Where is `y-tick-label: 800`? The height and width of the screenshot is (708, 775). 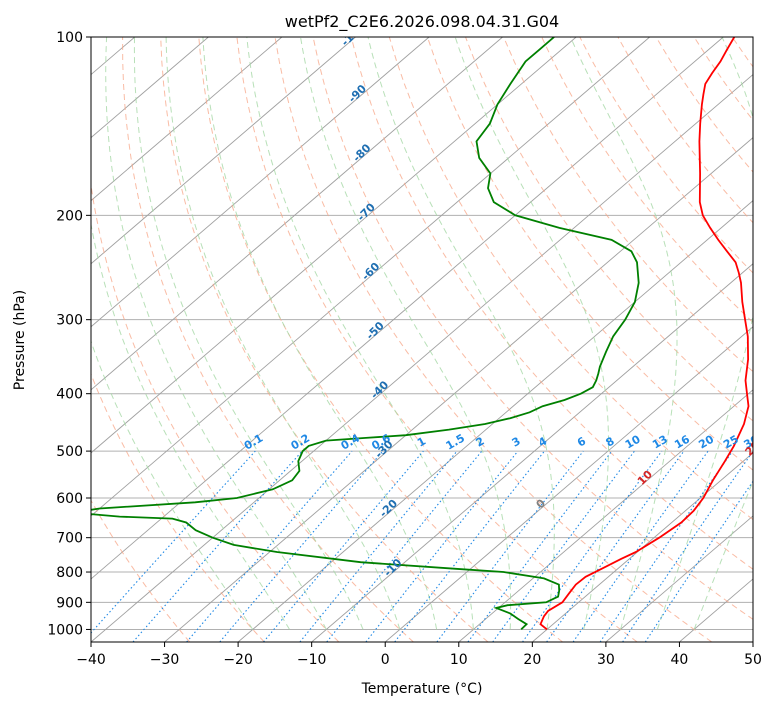
y-tick-label: 800 is located at coordinates (69, 573).